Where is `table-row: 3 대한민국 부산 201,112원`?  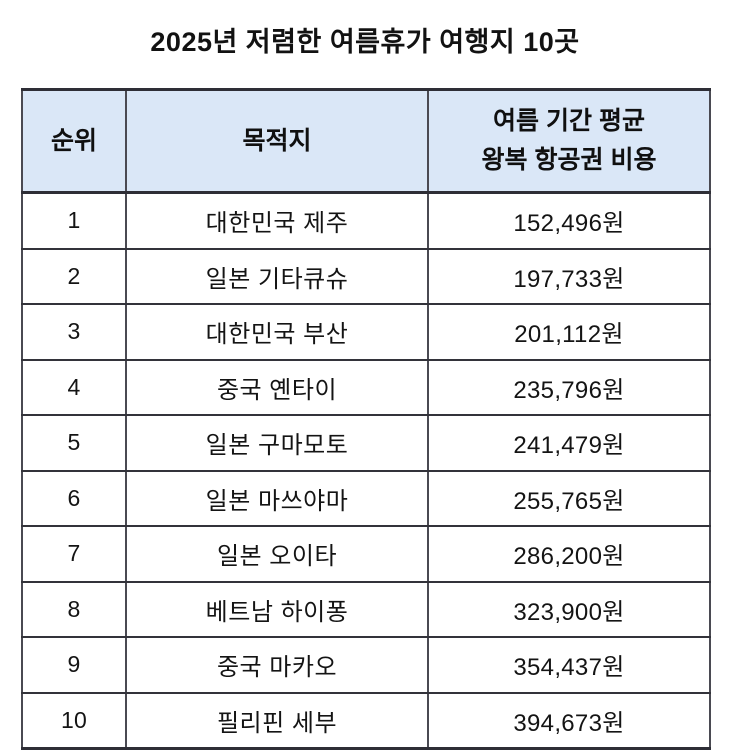 table-row: 3 대한민국 부산 201,112원 is located at coordinates (366, 332).